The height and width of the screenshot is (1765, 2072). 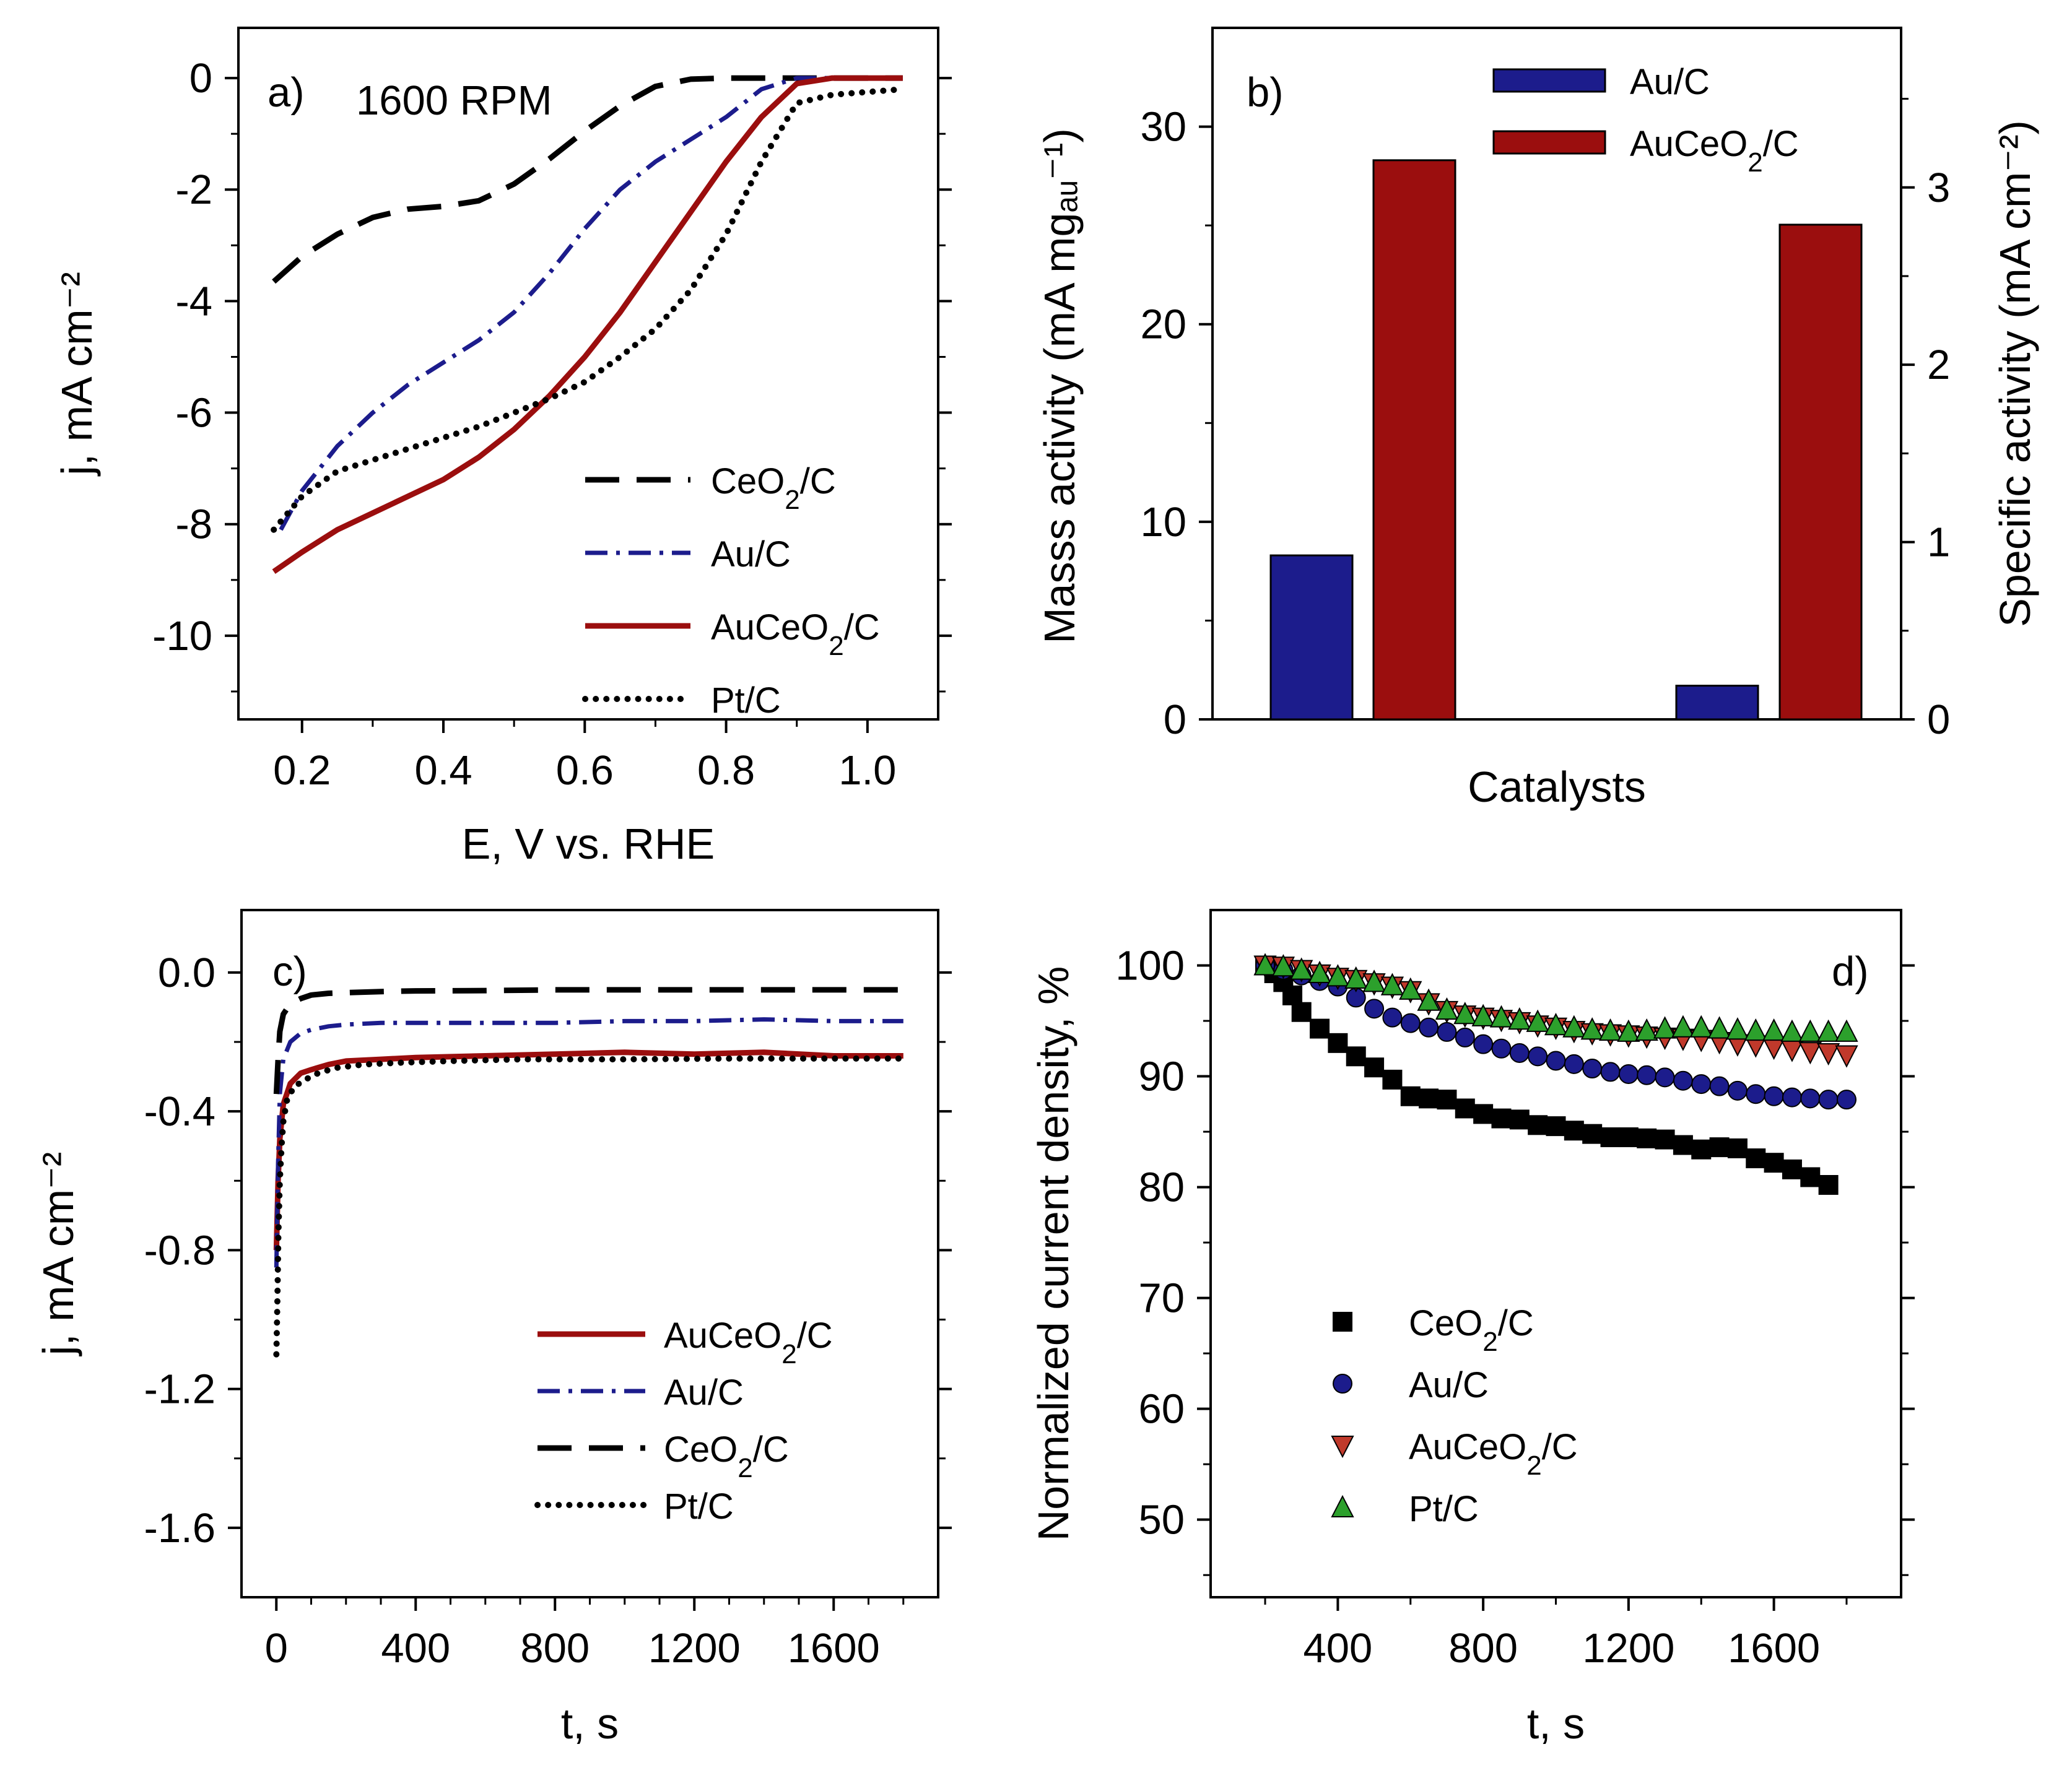 What do you see at coordinates (1161, 1520) in the screenshot?
I see `panel-d-ytick-label: 50` at bounding box center [1161, 1520].